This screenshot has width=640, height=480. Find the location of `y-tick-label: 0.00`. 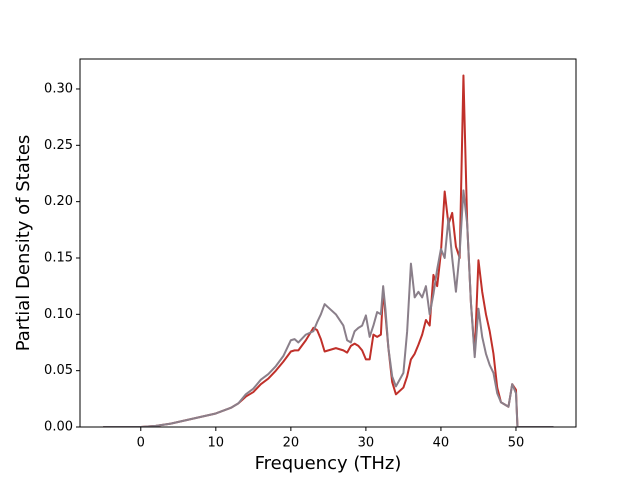

y-tick-label: 0.00 is located at coordinates (58, 427).